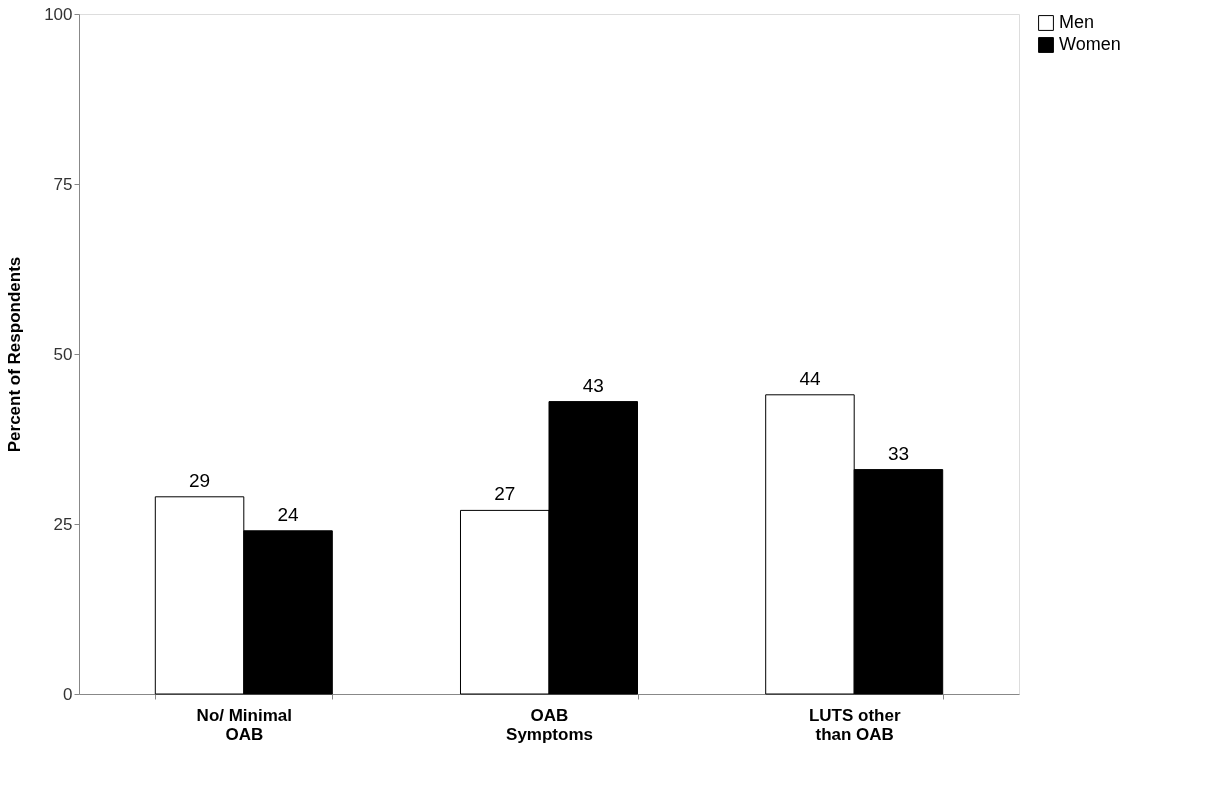  What do you see at coordinates (593, 385) in the screenshot?
I see `data-label: 43` at bounding box center [593, 385].